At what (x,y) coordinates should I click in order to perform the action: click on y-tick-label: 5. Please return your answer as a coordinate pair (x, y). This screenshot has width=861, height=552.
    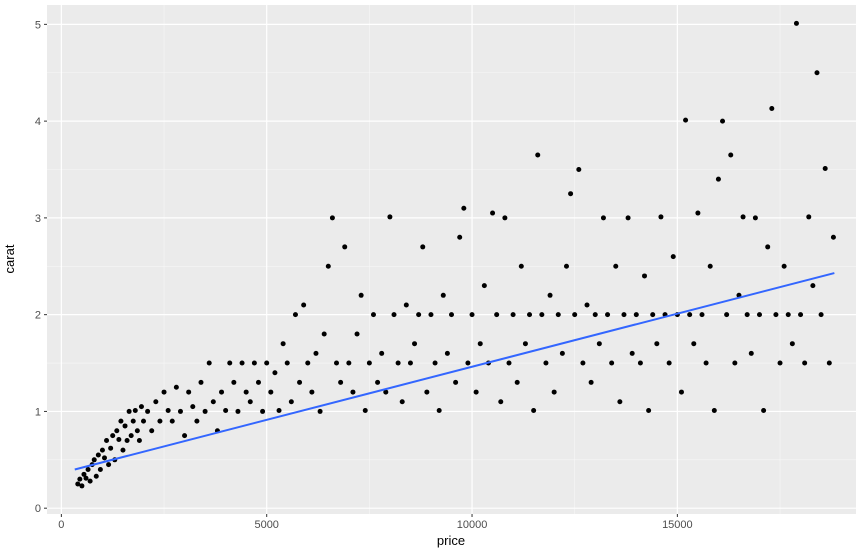
    Looking at the image, I should click on (38, 25).